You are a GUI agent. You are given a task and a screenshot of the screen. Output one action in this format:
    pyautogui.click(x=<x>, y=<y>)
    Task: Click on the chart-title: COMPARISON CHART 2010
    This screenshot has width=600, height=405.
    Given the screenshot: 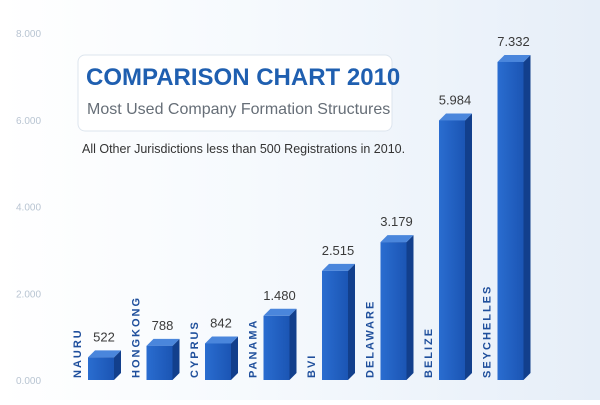 What is the action you would take?
    pyautogui.click(x=243, y=77)
    